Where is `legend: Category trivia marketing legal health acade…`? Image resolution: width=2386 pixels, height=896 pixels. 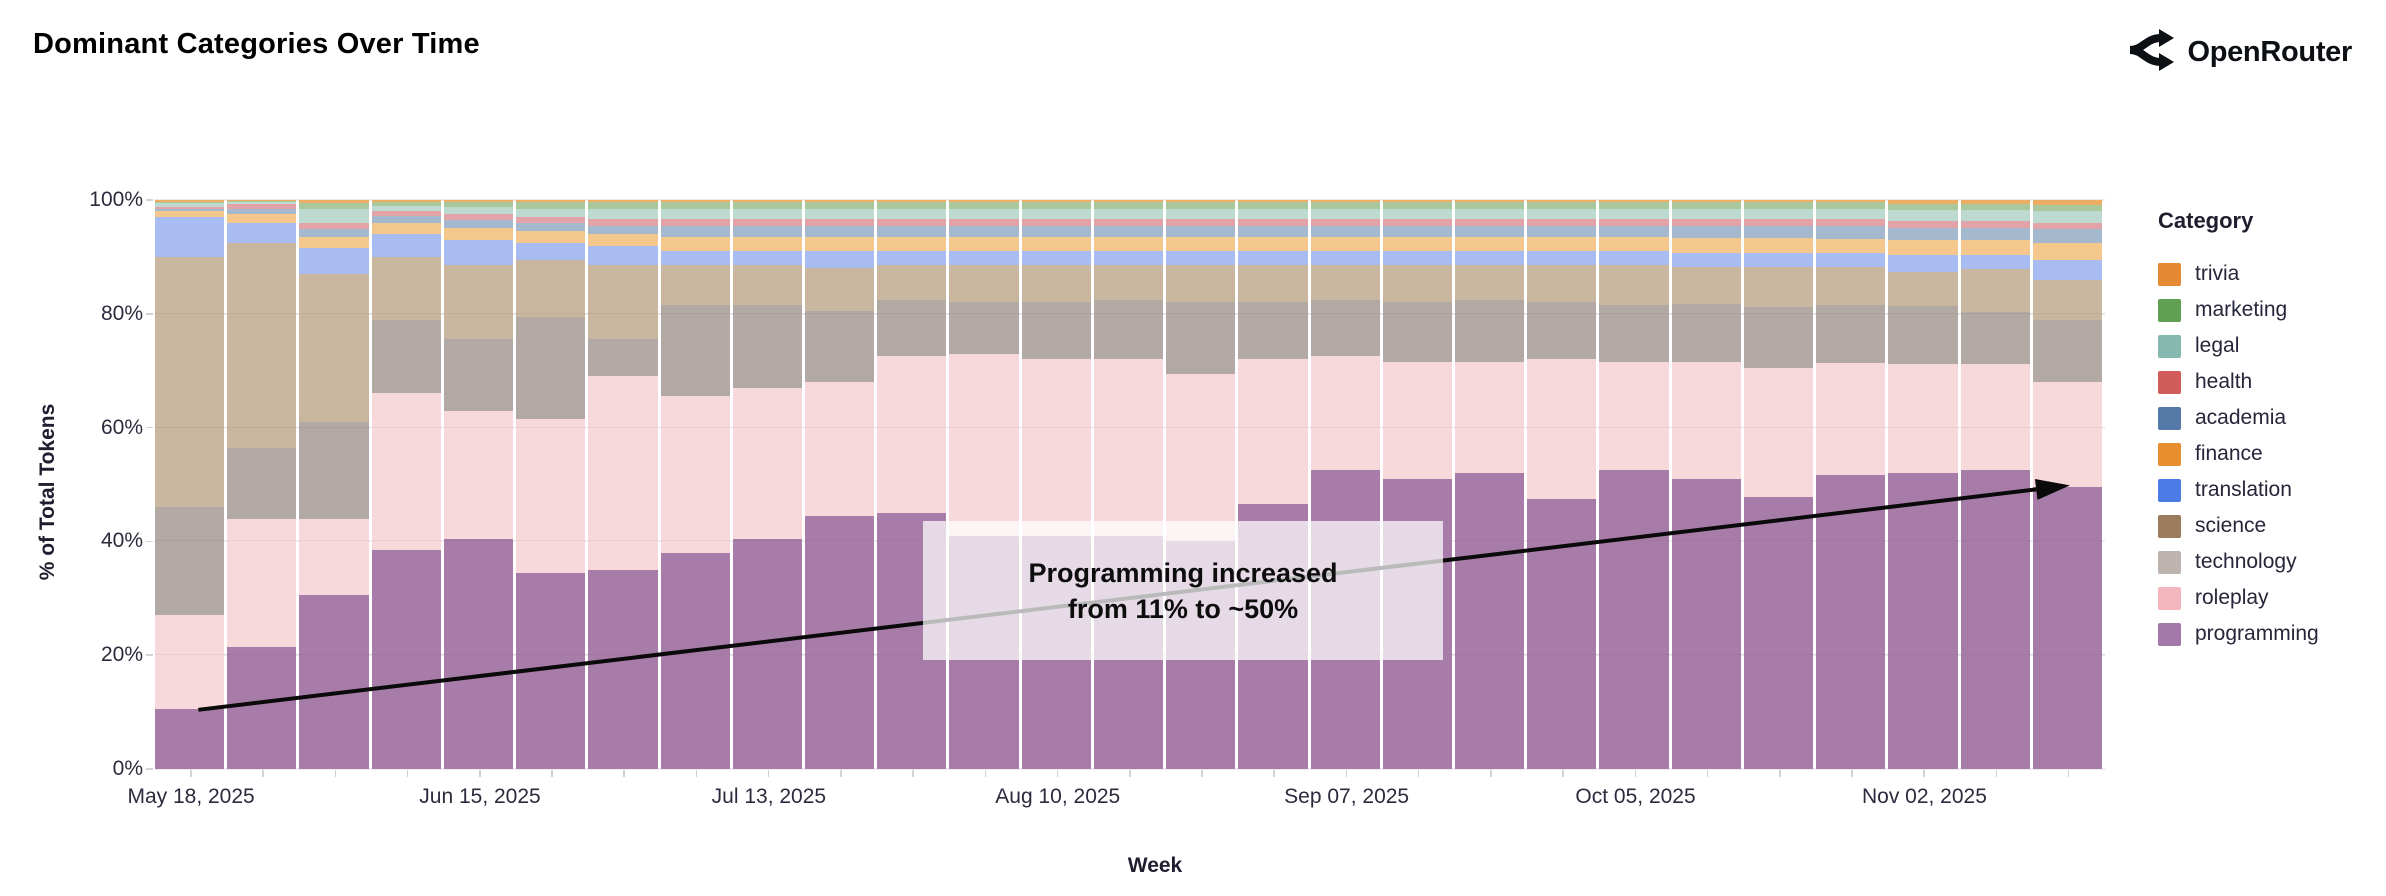 legend: Category trivia marketing legal health acade… is located at coordinates (2268, 430).